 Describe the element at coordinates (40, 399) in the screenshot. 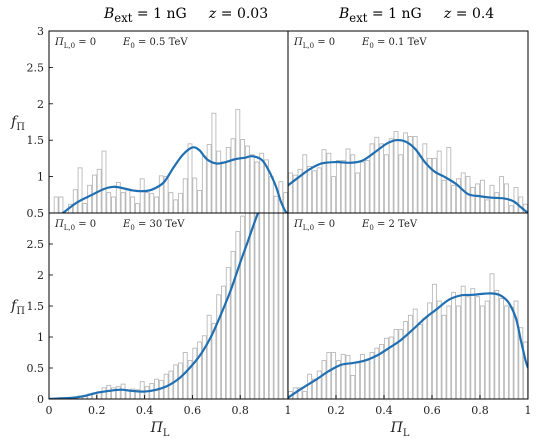

I see `y-tick-label: 0` at that location.